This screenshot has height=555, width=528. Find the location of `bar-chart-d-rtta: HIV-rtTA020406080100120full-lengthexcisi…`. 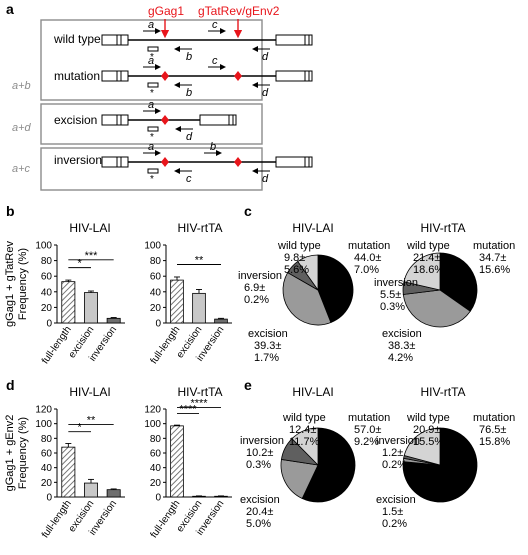

bar-chart-d-rtta: HIV-rtTA020406080100120full-lengthexcisi… is located at coordinates (188, 462).